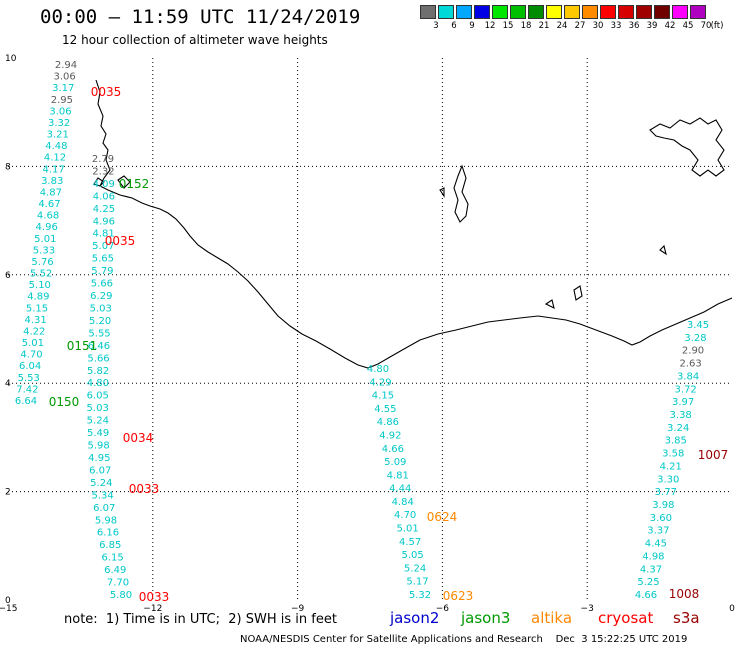  Describe the element at coordinates (713, 455) in the screenshot. I see `pass-time-label: 1007` at that location.